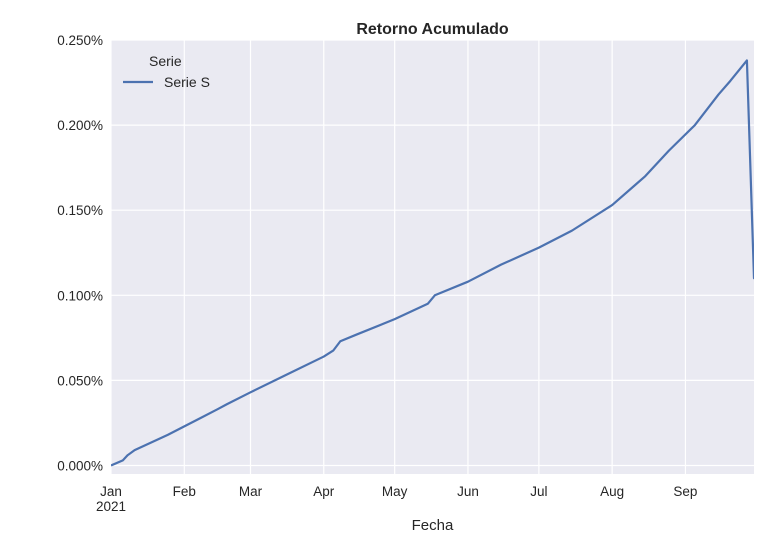 Image resolution: width=771 pixels, height=538 pixels. I want to click on x-tick-label: Mar, so click(251, 491).